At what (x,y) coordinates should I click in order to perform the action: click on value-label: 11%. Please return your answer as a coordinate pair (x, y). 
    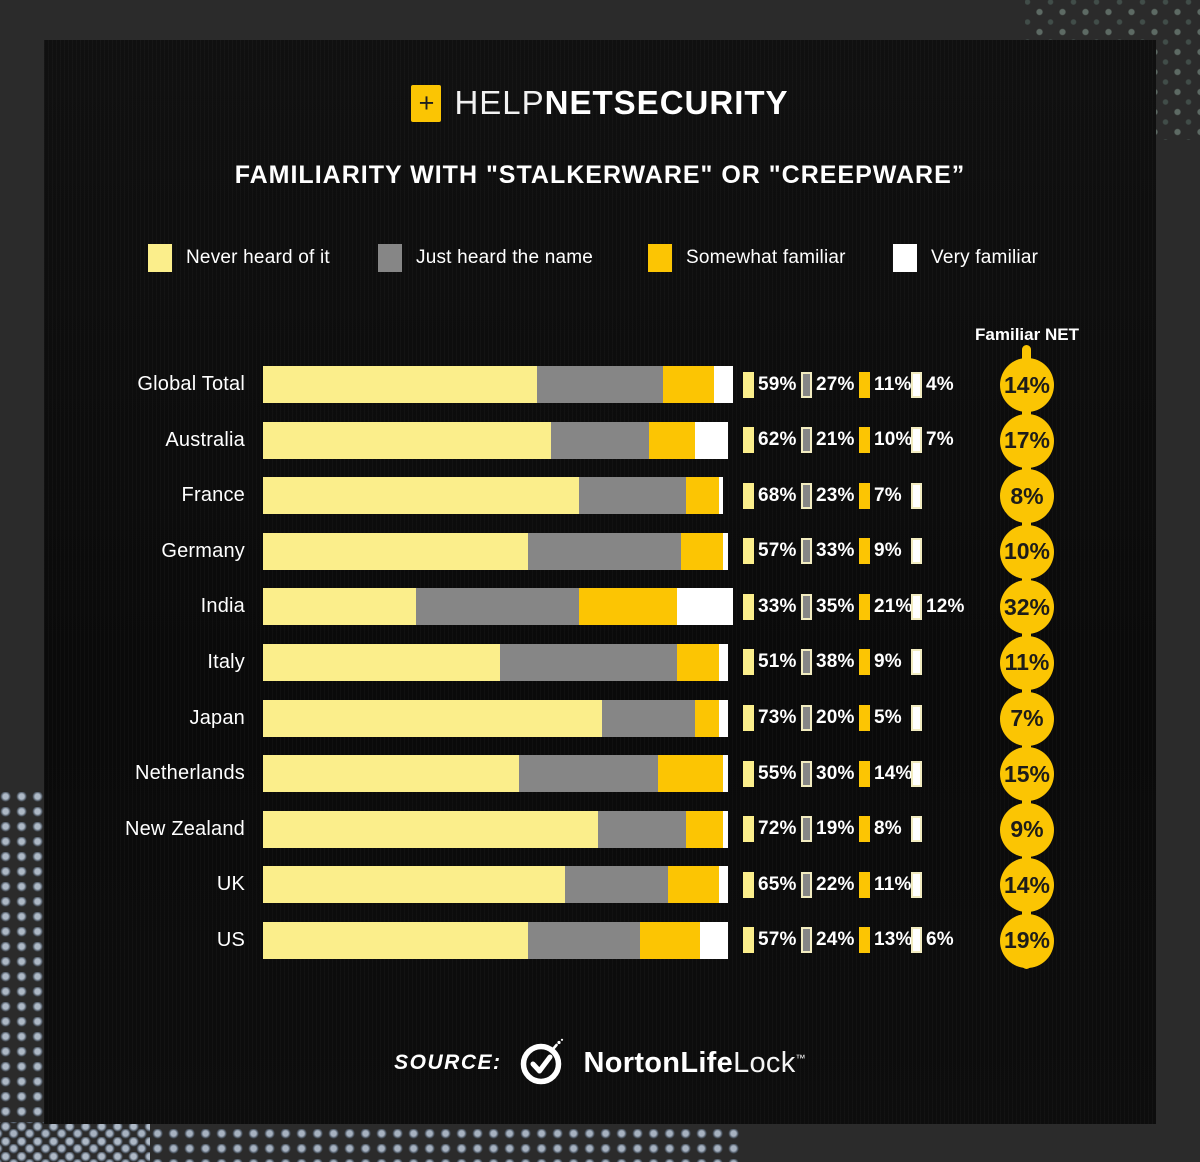
    Looking at the image, I should click on (893, 884).